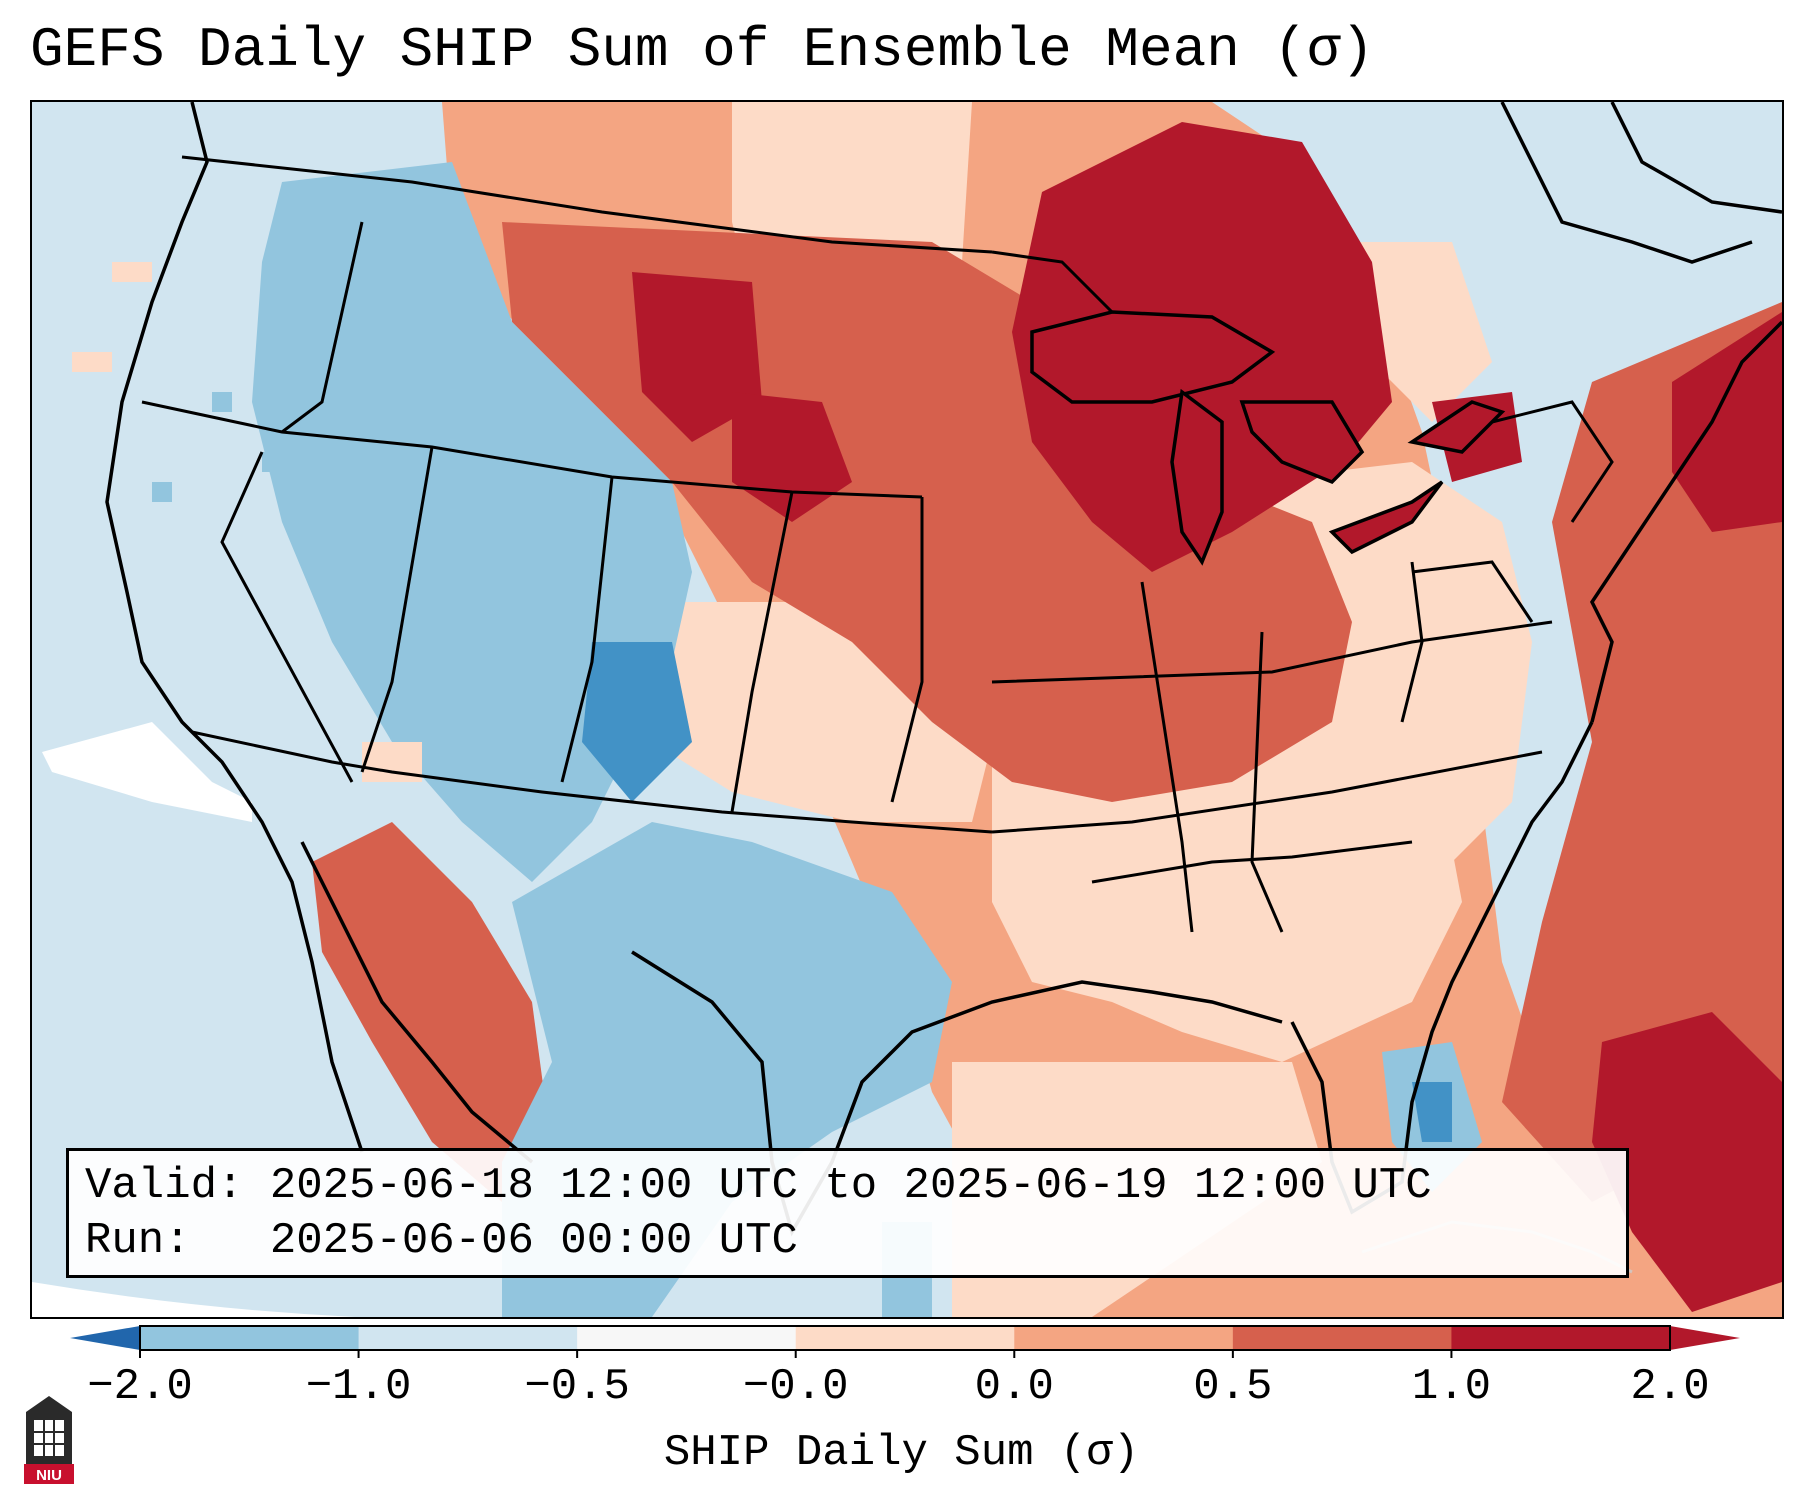 The width and height of the screenshot is (1803, 1506). Describe the element at coordinates (1705, 1338) in the screenshot. I see `colorbar-extend-high` at that location.